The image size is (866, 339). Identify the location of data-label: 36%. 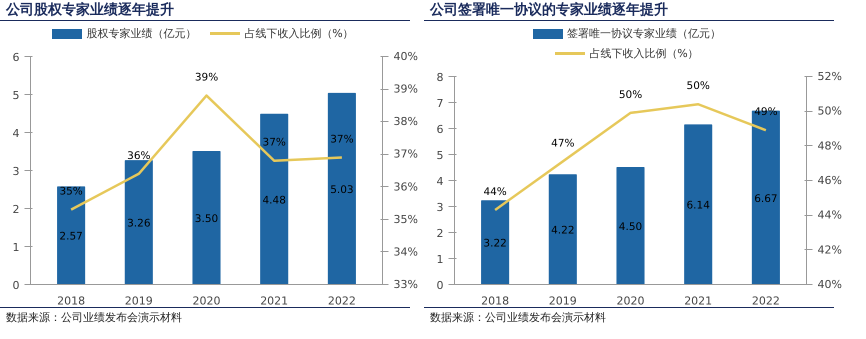
(138, 156).